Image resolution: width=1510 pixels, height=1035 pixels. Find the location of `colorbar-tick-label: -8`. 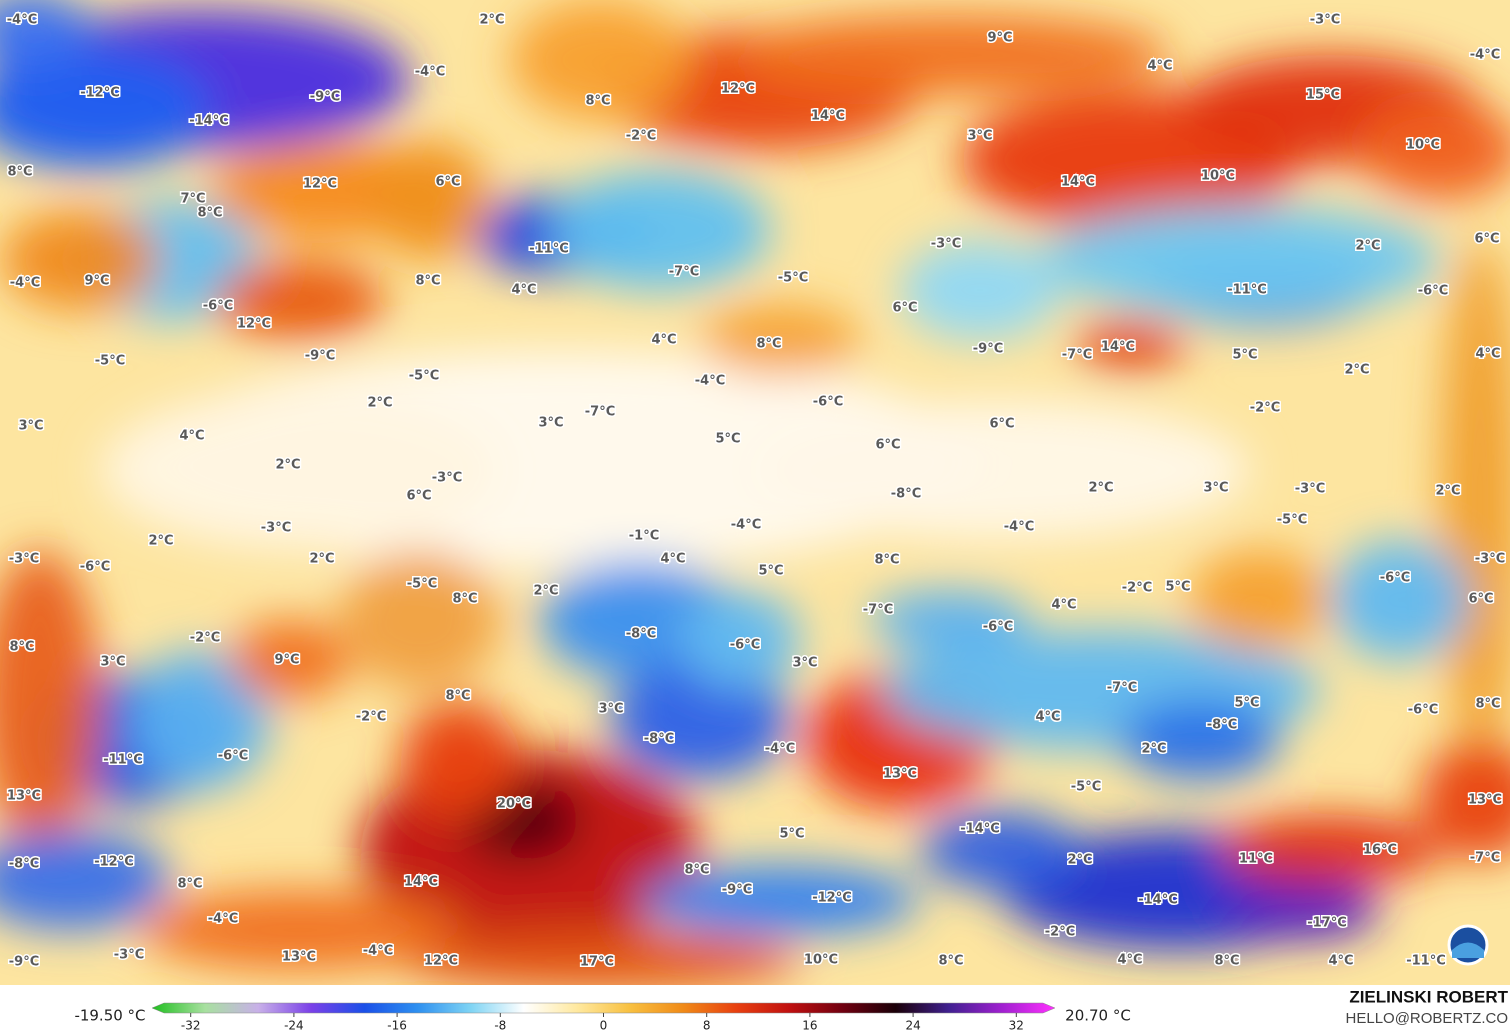

colorbar-tick-label: -8 is located at coordinates (500, 1026).